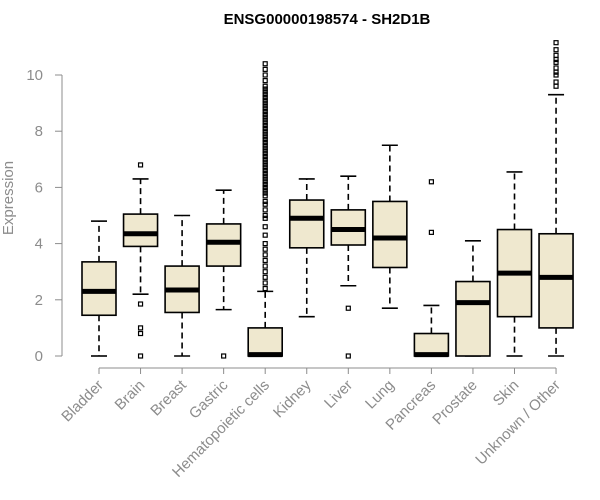  I want to click on x-tick-label: Lung, so click(380, 395).